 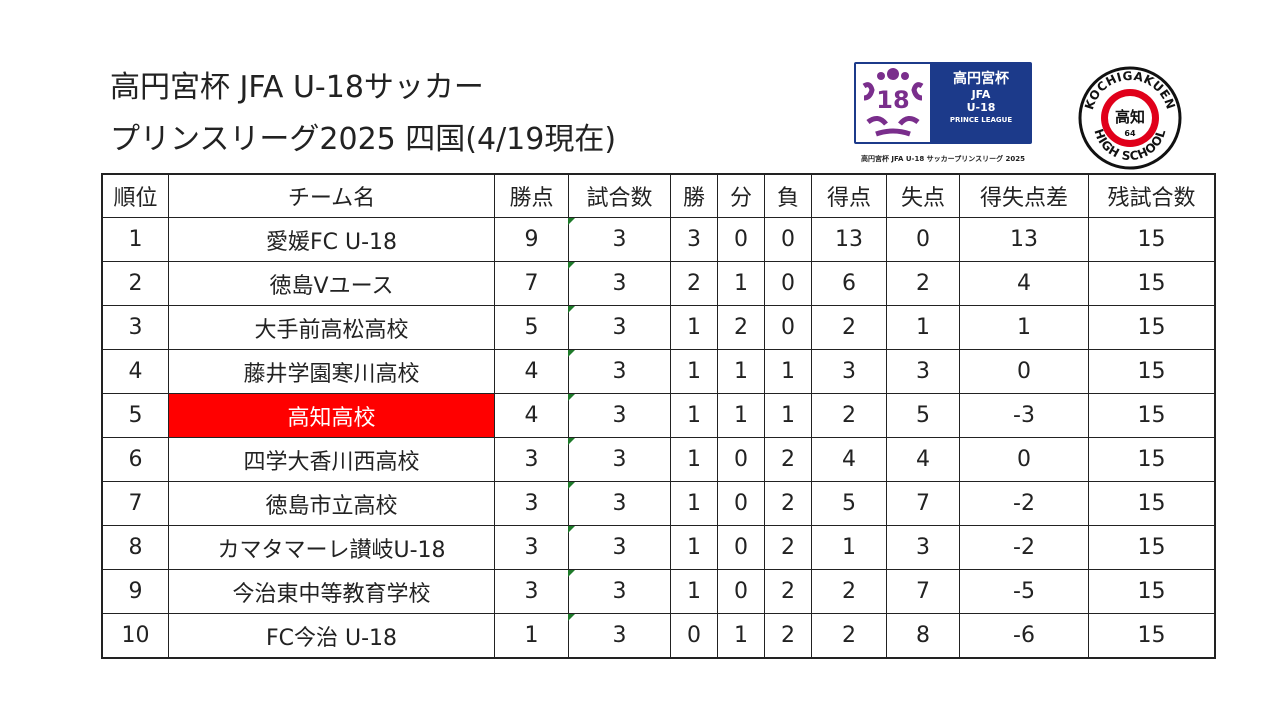 I want to click on league-emblem-icon: 18, so click(x=893, y=103).